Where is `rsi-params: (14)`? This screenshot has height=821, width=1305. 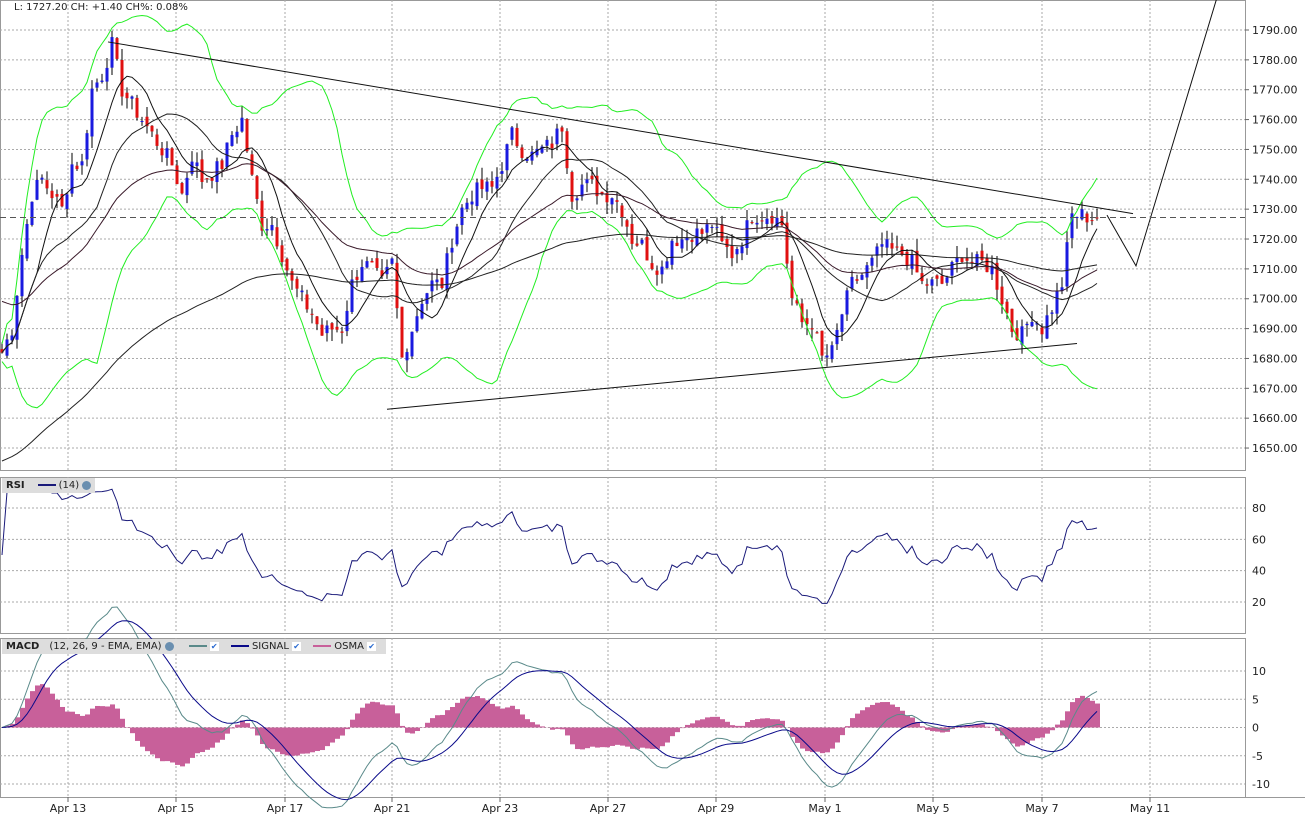 rsi-params: (14) is located at coordinates (69, 485).